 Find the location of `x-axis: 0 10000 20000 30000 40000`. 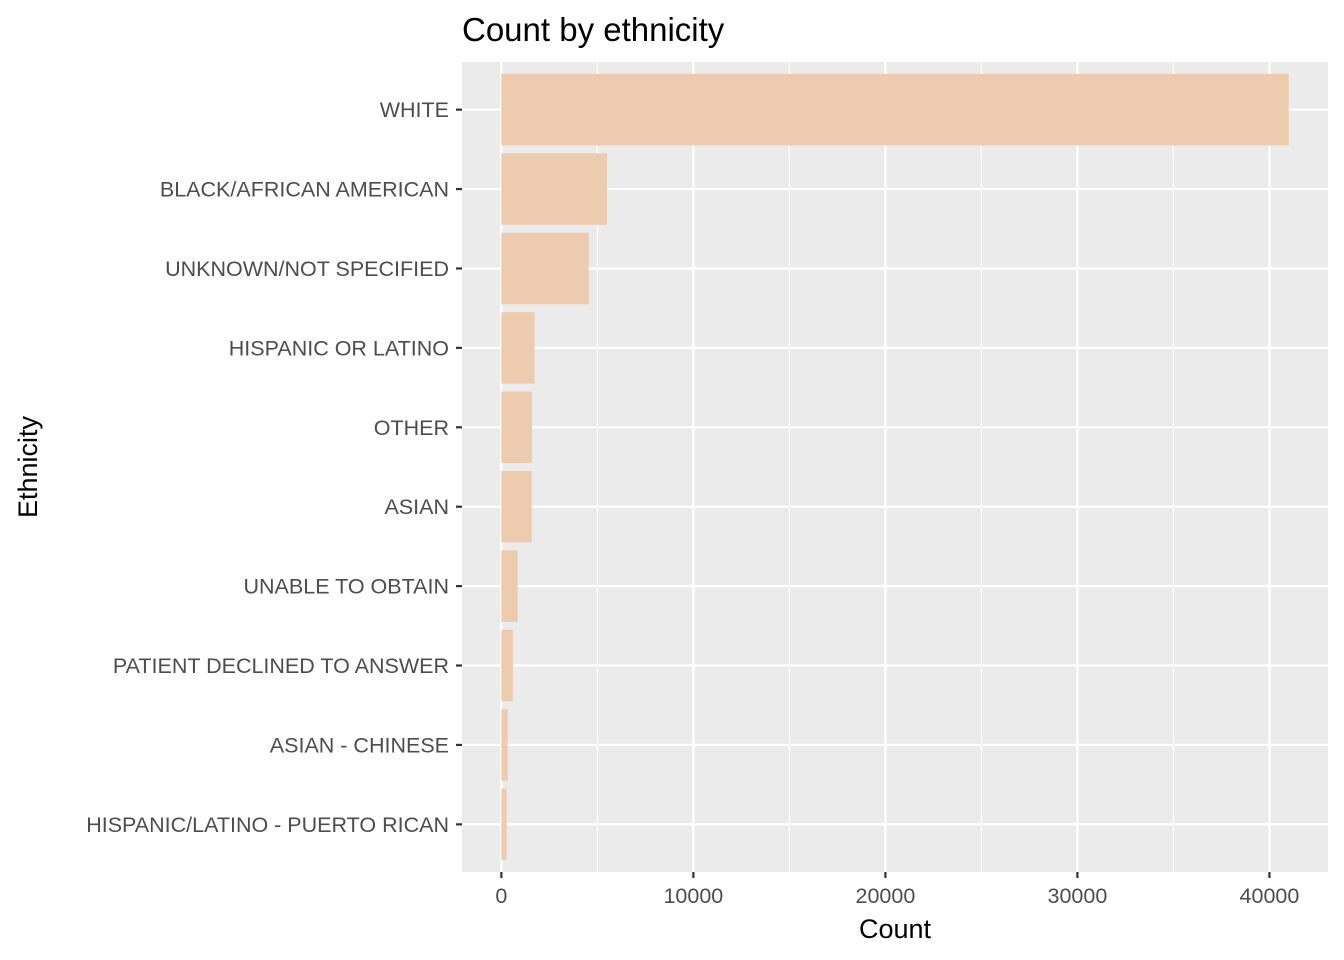

x-axis: 0 10000 20000 30000 40000 is located at coordinates (897, 890).